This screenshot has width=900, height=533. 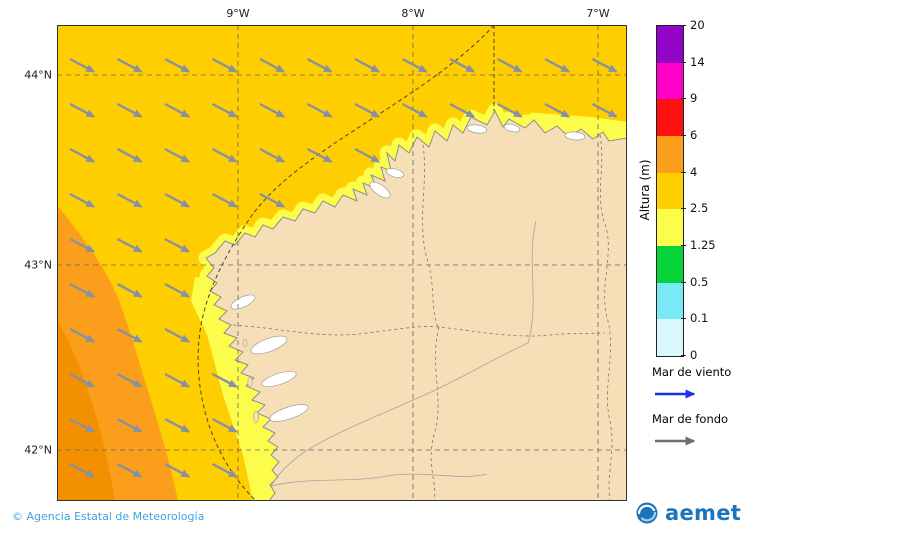 What do you see at coordinates (707, 190) in the screenshot?
I see `colorbar-tick-labels: 20 14 9 6 4 2.5 1.25 0.5 0.1 0` at bounding box center [707, 190].